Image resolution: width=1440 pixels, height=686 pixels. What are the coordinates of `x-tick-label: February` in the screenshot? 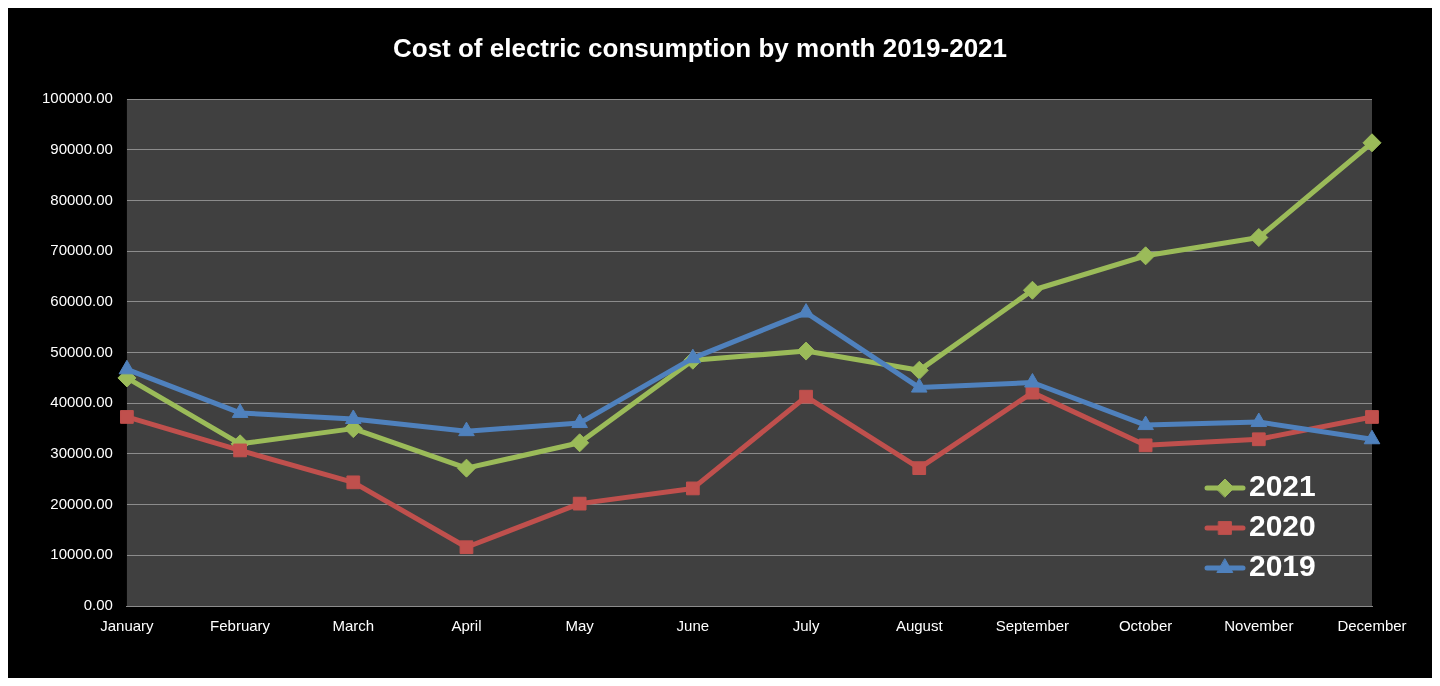 It's located at (240, 626).